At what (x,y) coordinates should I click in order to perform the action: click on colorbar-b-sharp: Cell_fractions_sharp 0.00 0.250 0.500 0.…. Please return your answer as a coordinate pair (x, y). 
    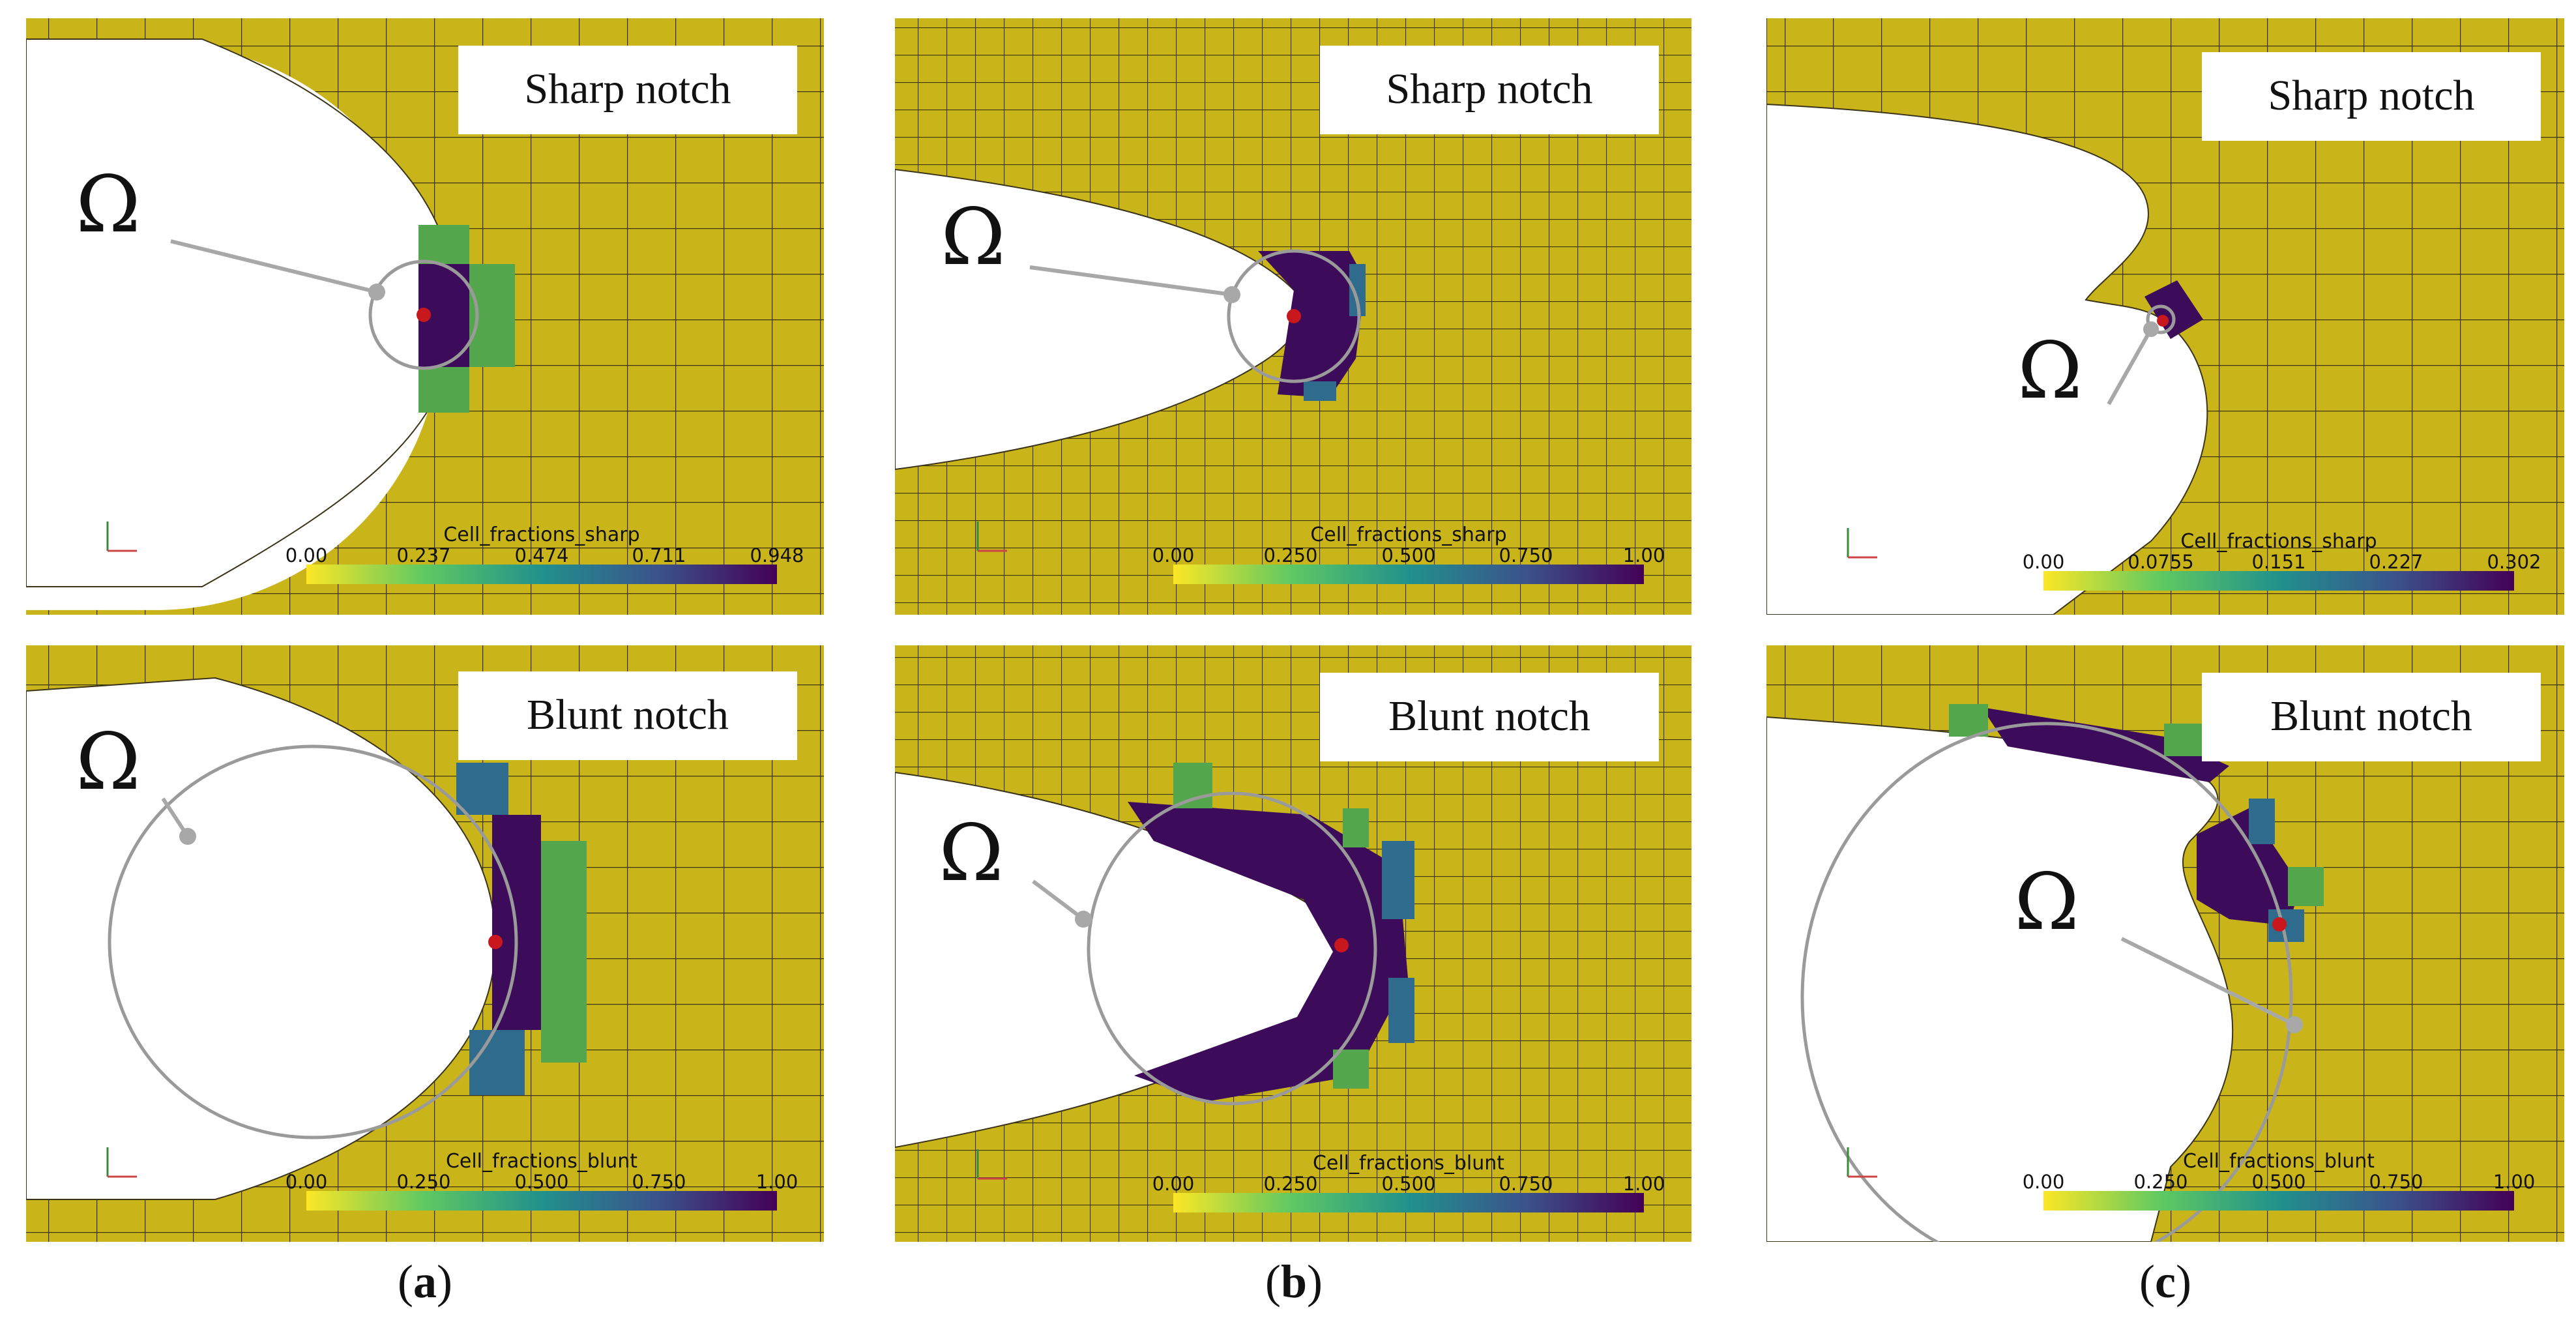
    Looking at the image, I should click on (1408, 553).